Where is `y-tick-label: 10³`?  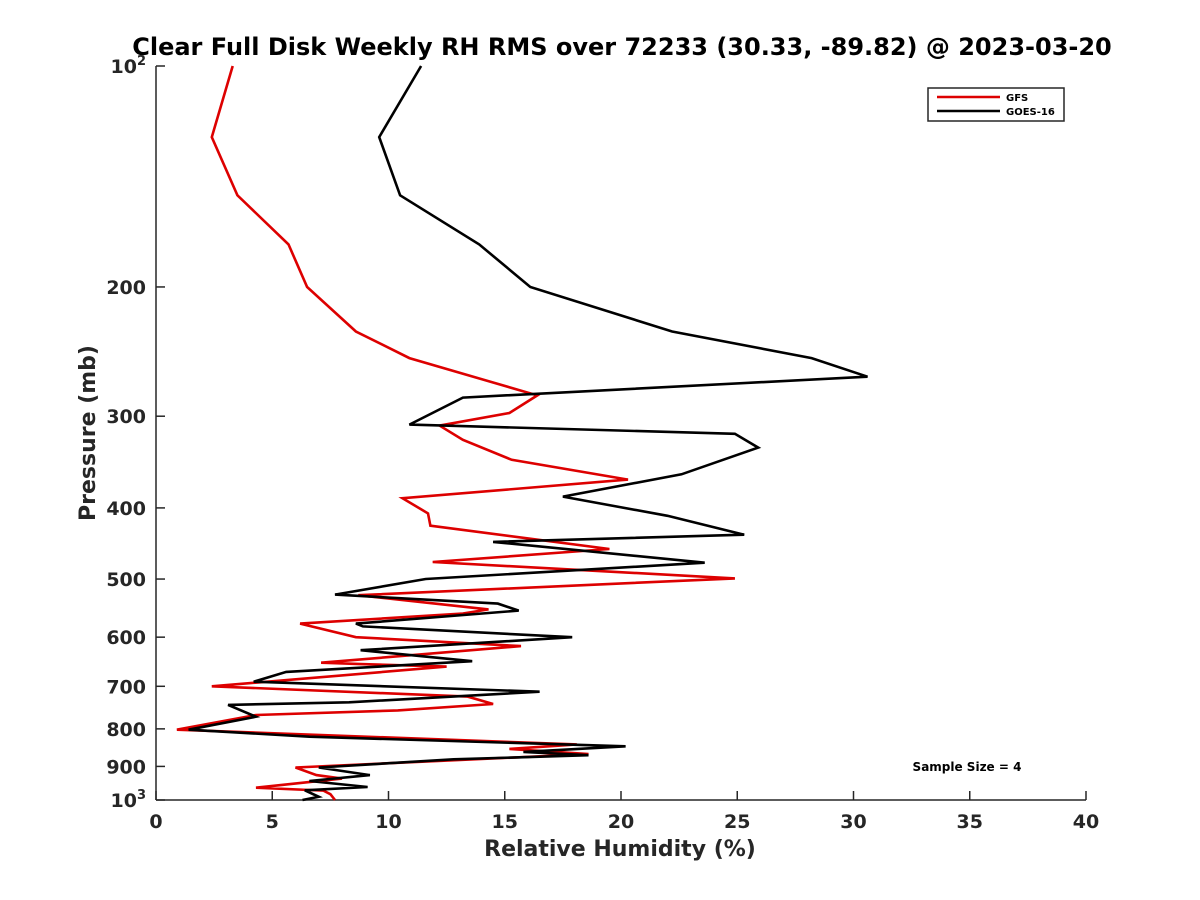 y-tick-label: 10³ is located at coordinates (129, 800).